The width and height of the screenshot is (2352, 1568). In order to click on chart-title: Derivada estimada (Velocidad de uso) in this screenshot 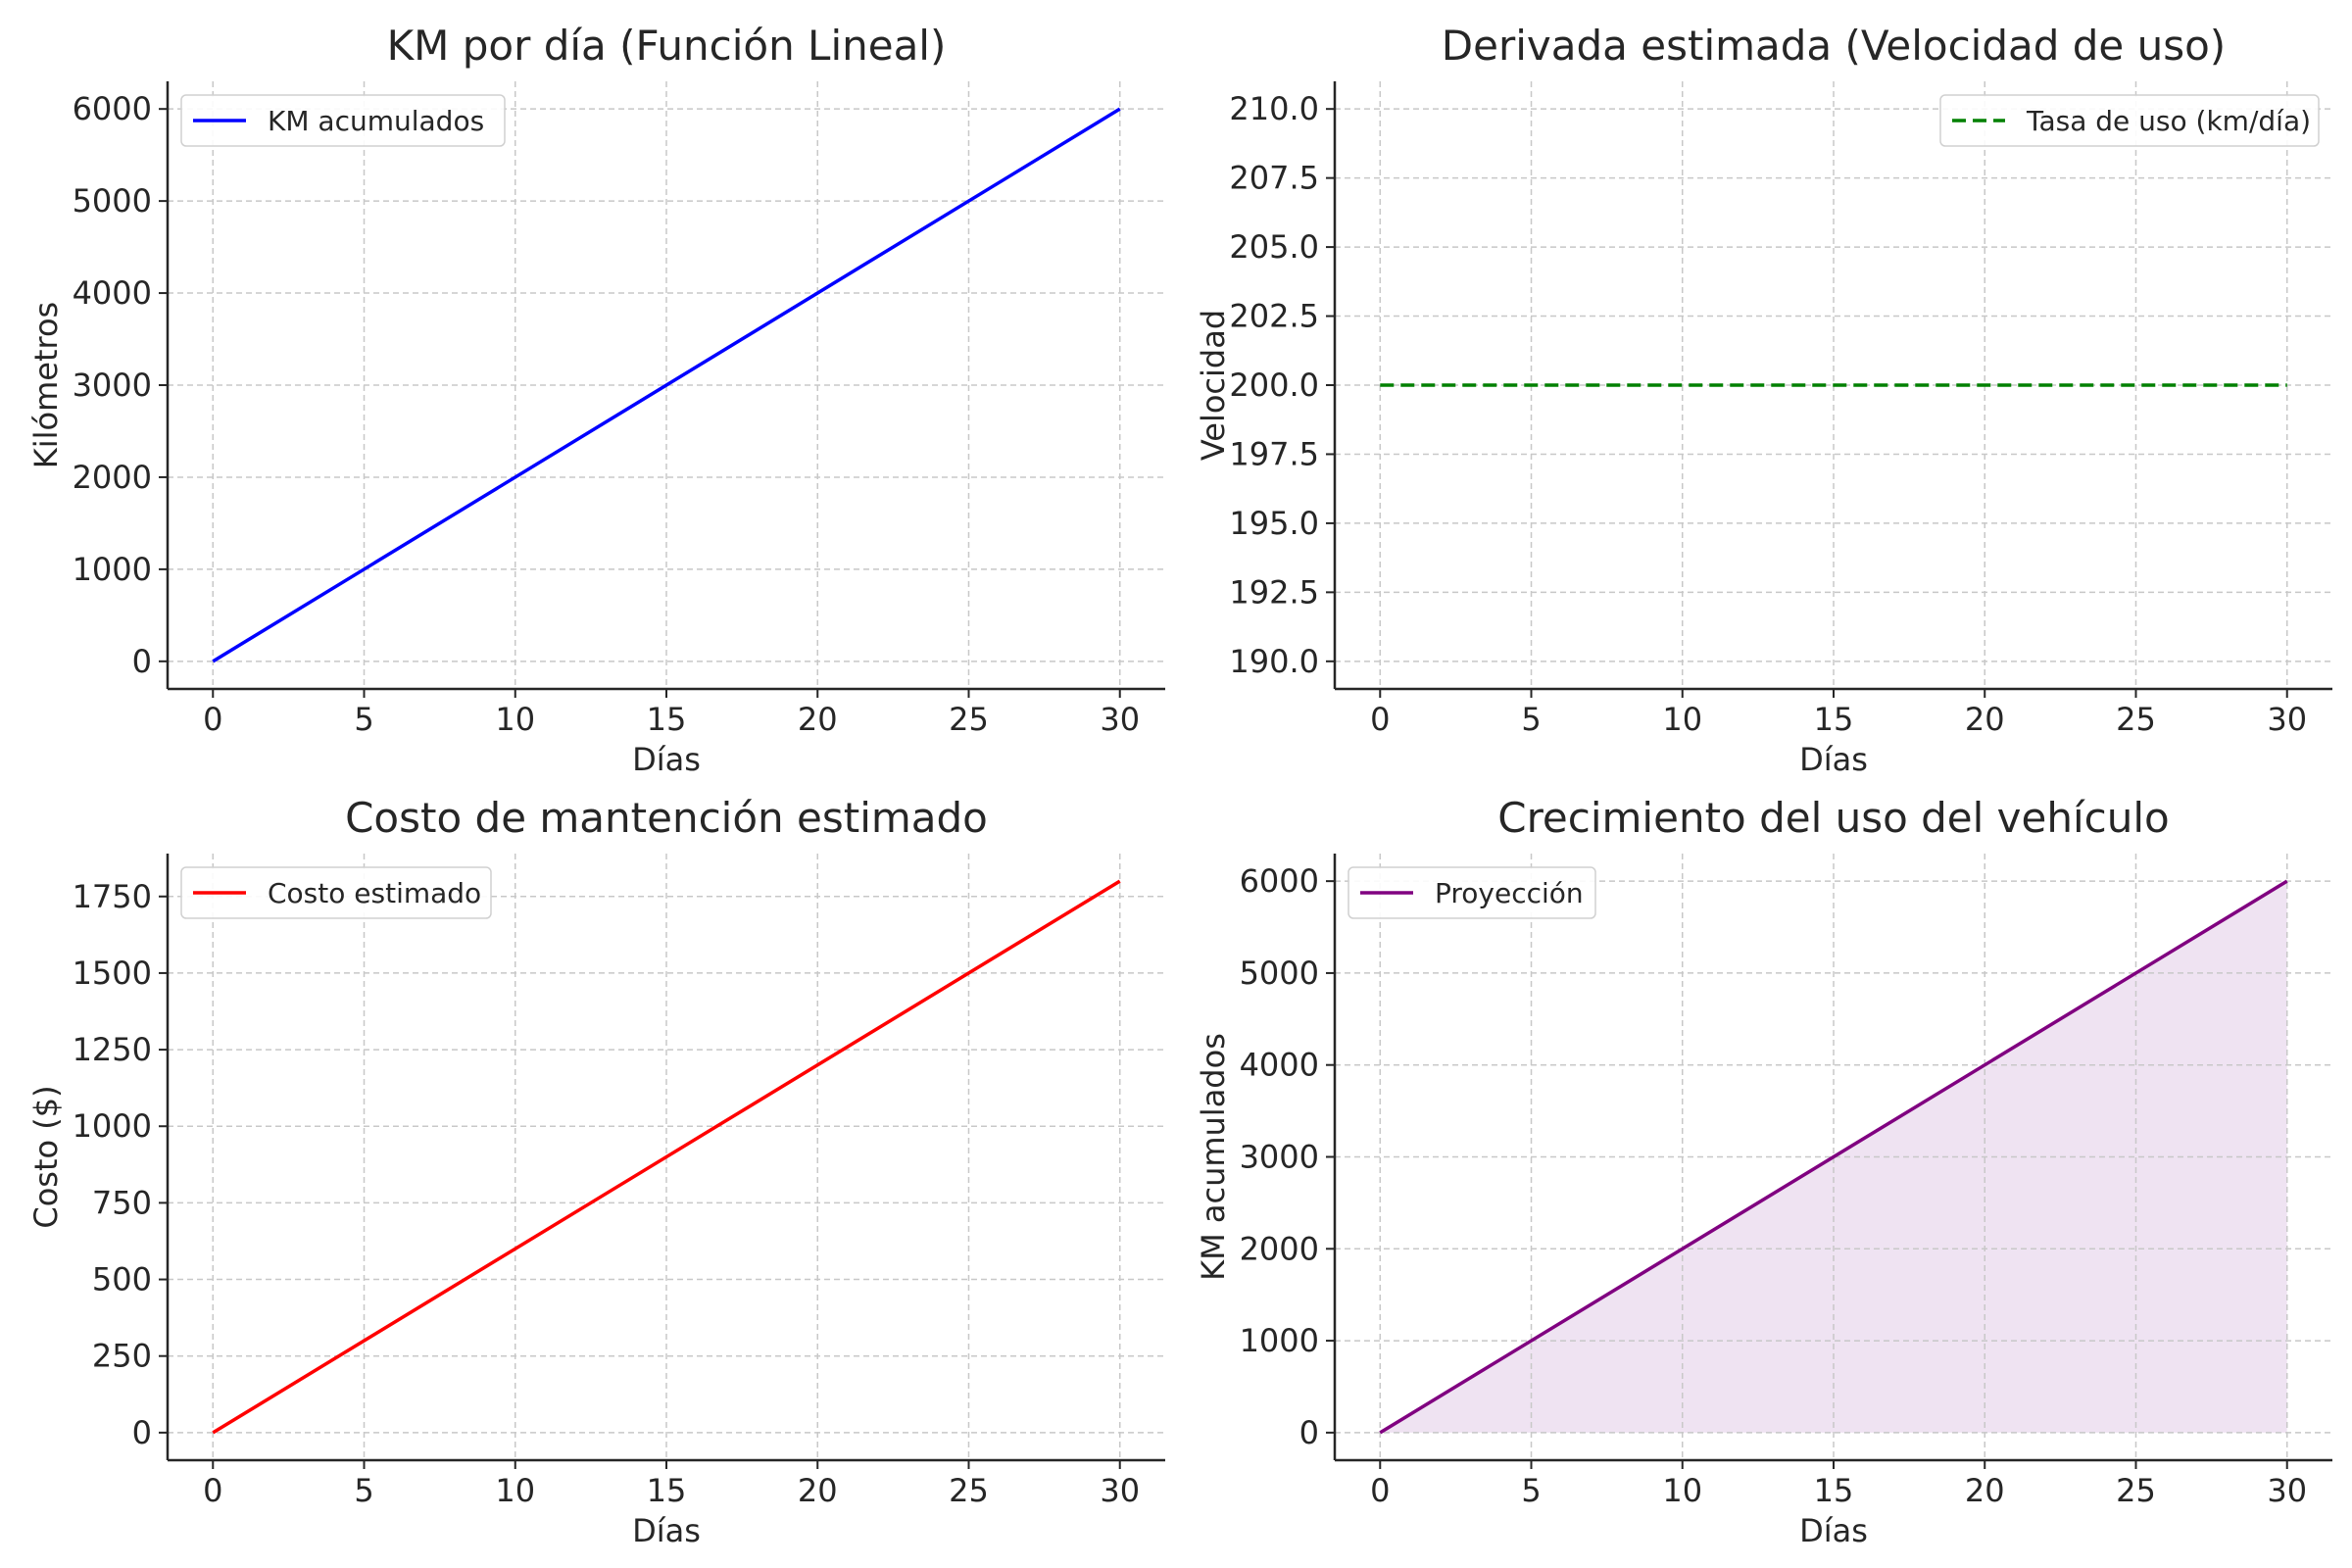, I will do `click(1834, 46)`.